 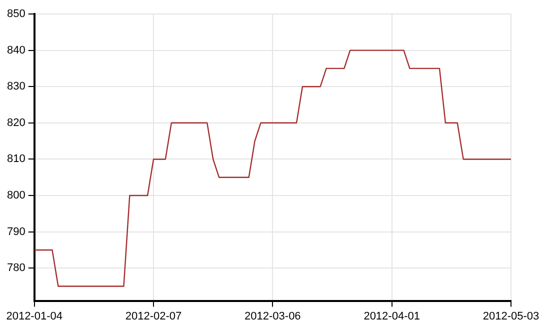 What do you see at coordinates (16, 159) in the screenshot?
I see `y-tick-label: 810` at bounding box center [16, 159].